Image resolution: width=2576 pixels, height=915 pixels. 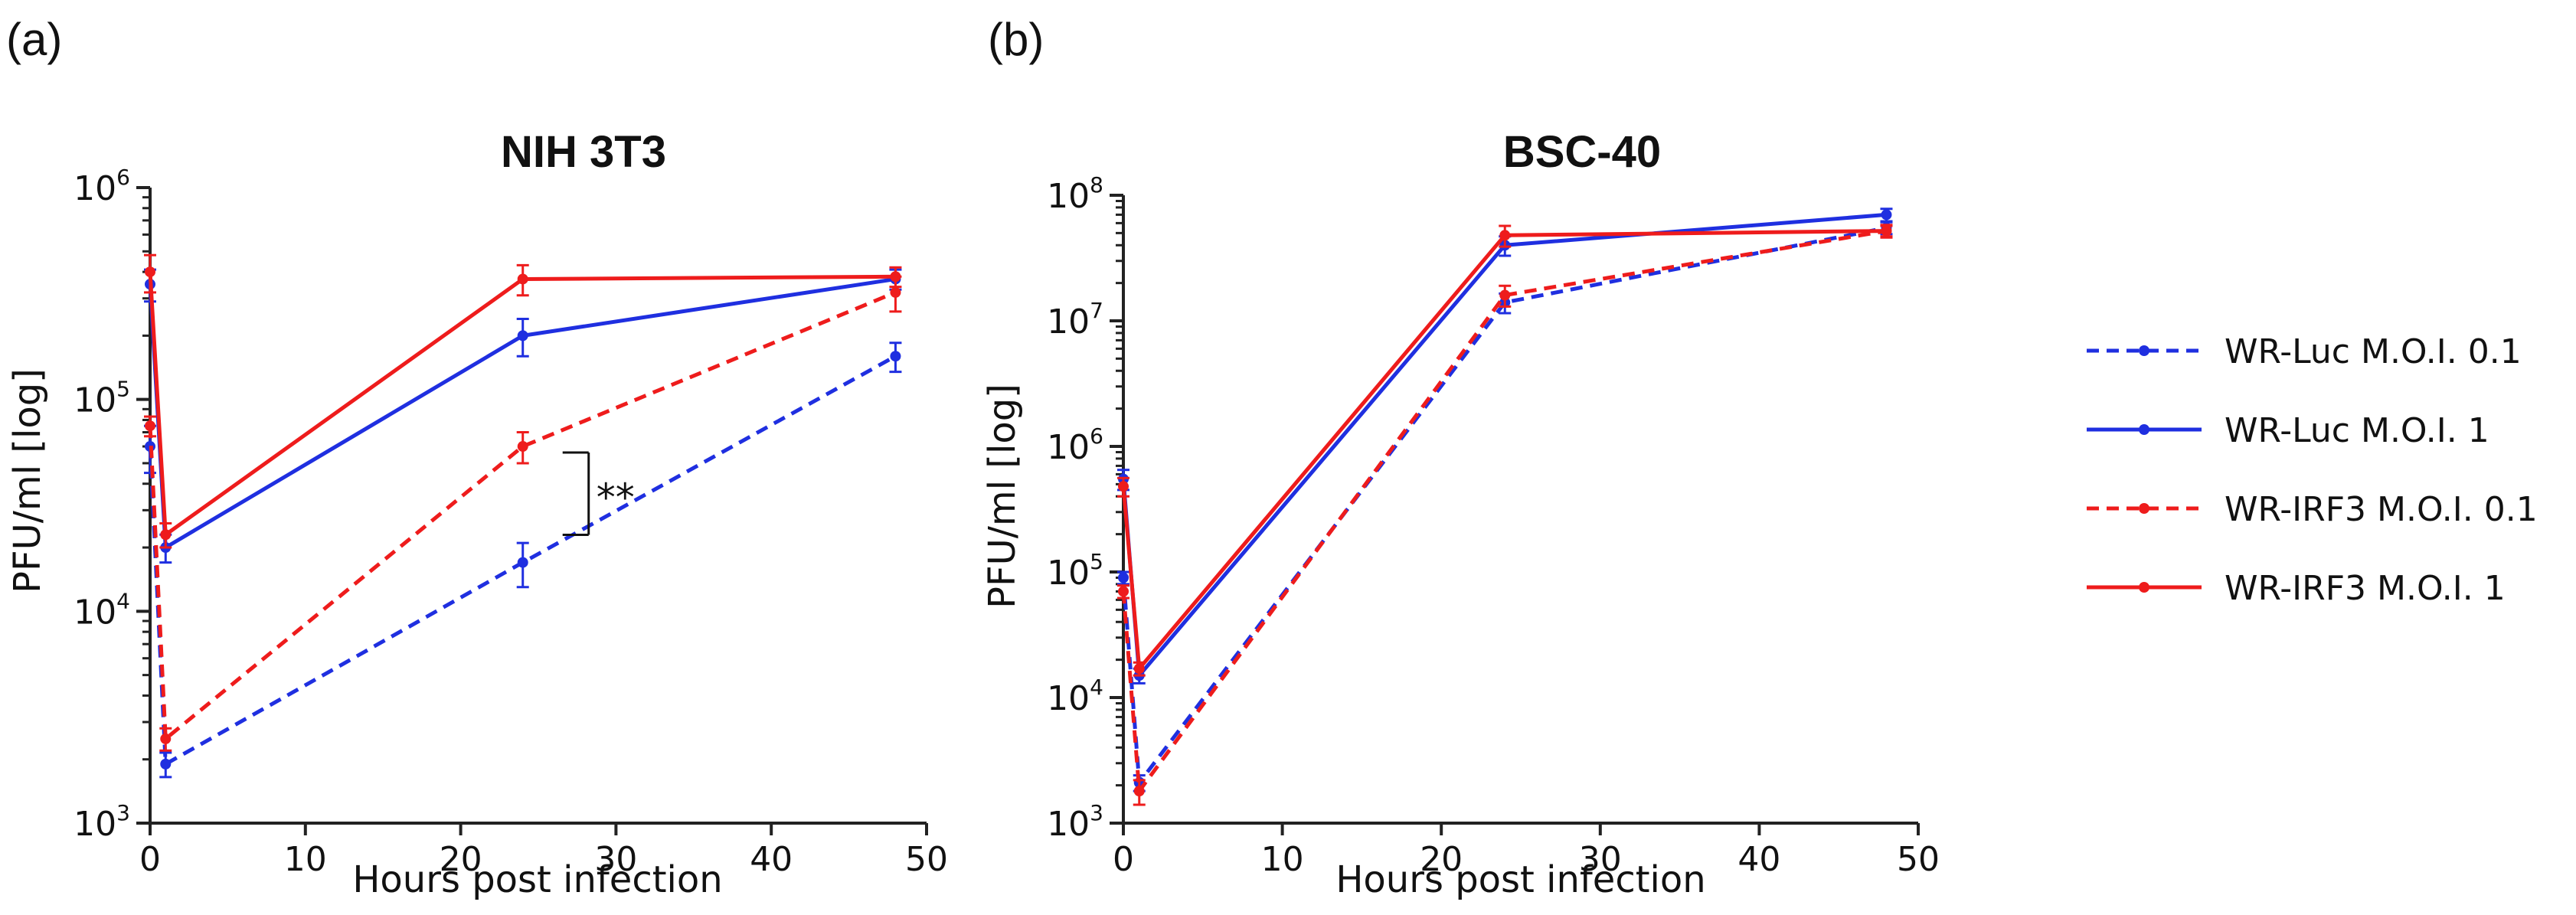 What do you see at coordinates (1520, 879) in the screenshot?
I see `panel-b-x-axis-label: Hours post infection` at bounding box center [1520, 879].